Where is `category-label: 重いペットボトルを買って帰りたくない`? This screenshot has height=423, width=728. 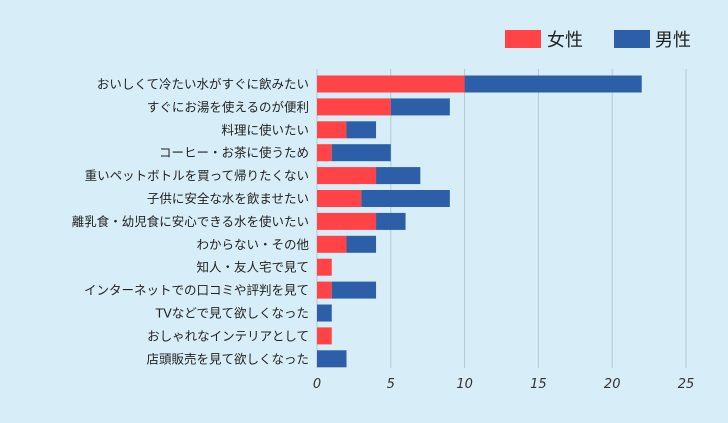
category-label: 重いペットボトルを買って帰りたくない is located at coordinates (197, 175).